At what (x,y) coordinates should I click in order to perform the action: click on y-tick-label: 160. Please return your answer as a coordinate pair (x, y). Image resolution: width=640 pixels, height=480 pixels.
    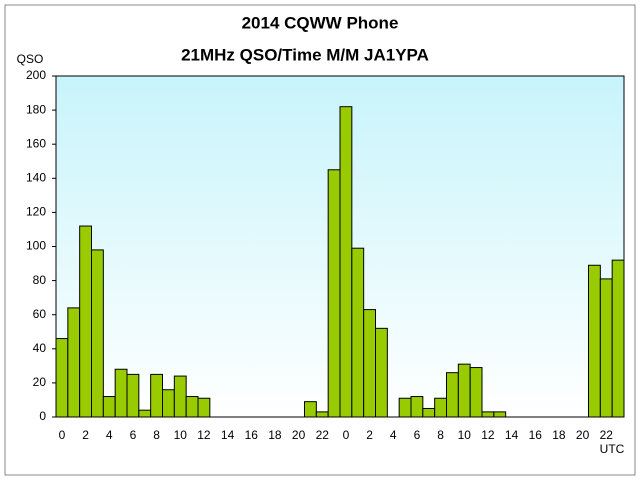
    Looking at the image, I should click on (36, 143).